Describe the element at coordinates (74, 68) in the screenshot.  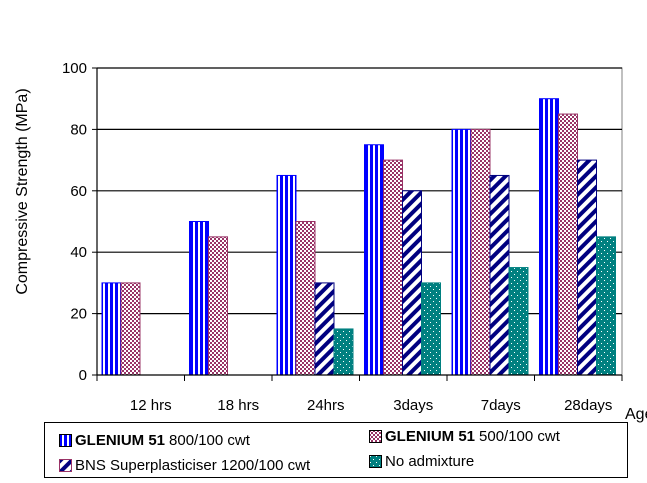
I see `y-tick-label: 100` at that location.